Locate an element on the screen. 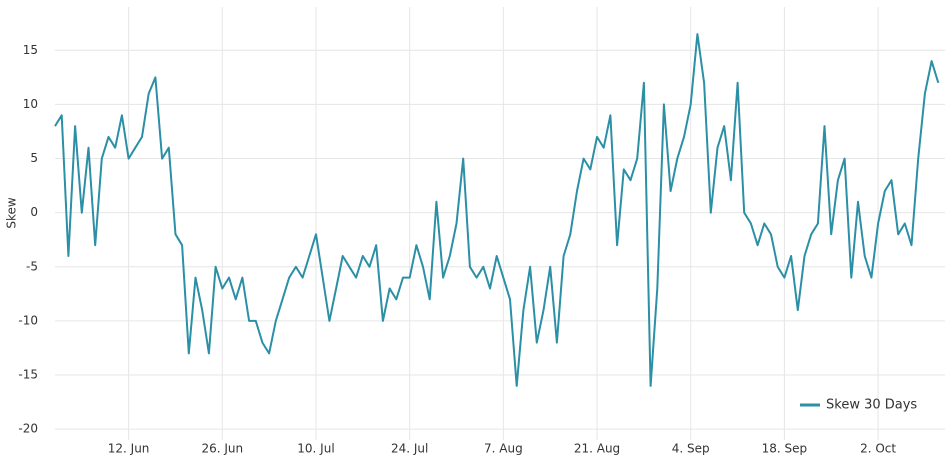 The width and height of the screenshot is (952, 462). x-tick-label: 7. Aug is located at coordinates (503, 449).